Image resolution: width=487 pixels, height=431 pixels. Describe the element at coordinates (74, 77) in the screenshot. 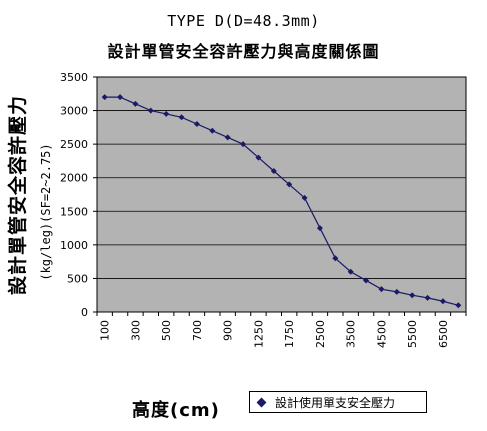

I see `y-tick-label: 3500` at that location.